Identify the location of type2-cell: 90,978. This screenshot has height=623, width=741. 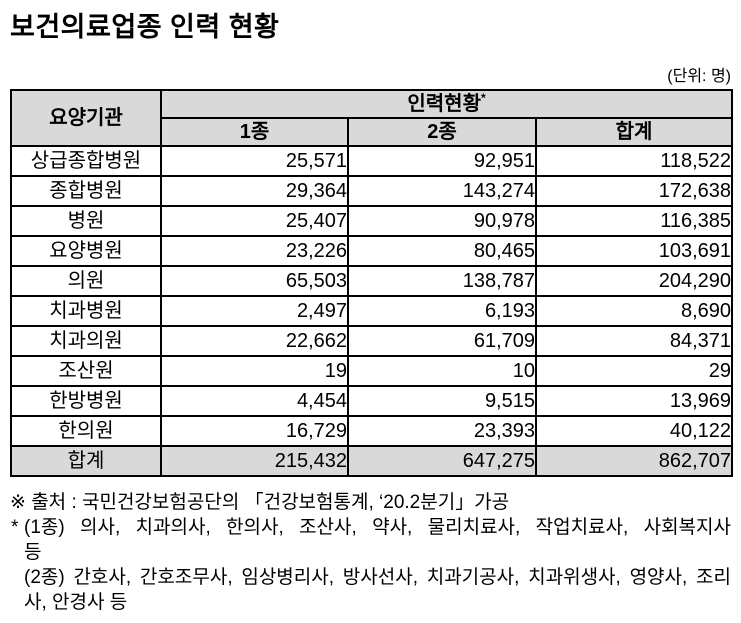
(442, 221).